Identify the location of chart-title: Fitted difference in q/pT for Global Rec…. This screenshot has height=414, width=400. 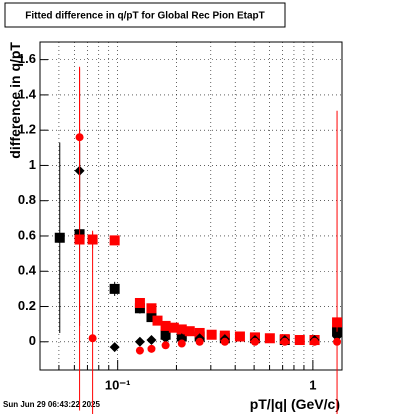
(144, 16).